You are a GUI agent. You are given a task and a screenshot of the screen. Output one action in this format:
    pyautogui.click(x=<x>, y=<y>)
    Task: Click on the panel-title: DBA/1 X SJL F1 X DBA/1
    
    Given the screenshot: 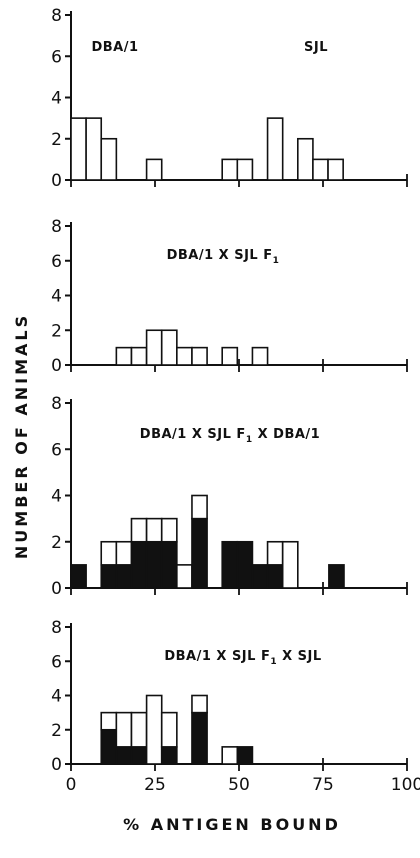 What is the action you would take?
    pyautogui.click(x=230, y=436)
    